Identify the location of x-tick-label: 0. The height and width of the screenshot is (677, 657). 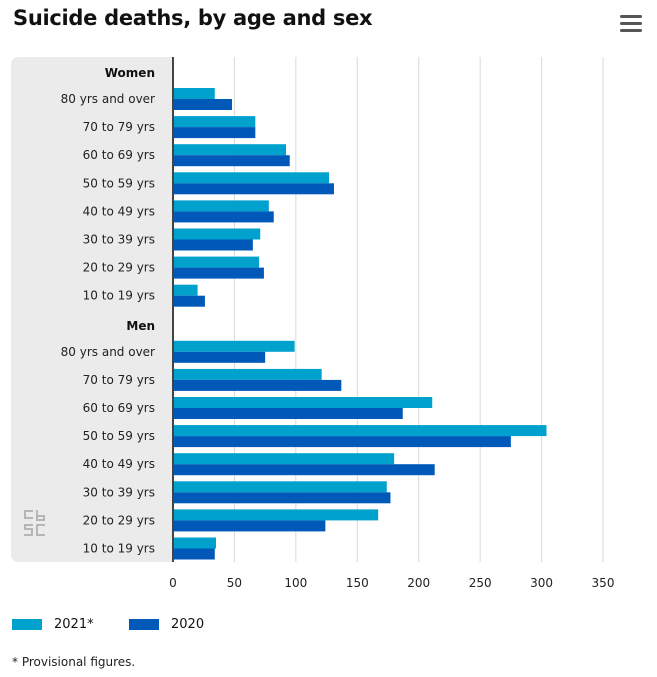
(173, 583).